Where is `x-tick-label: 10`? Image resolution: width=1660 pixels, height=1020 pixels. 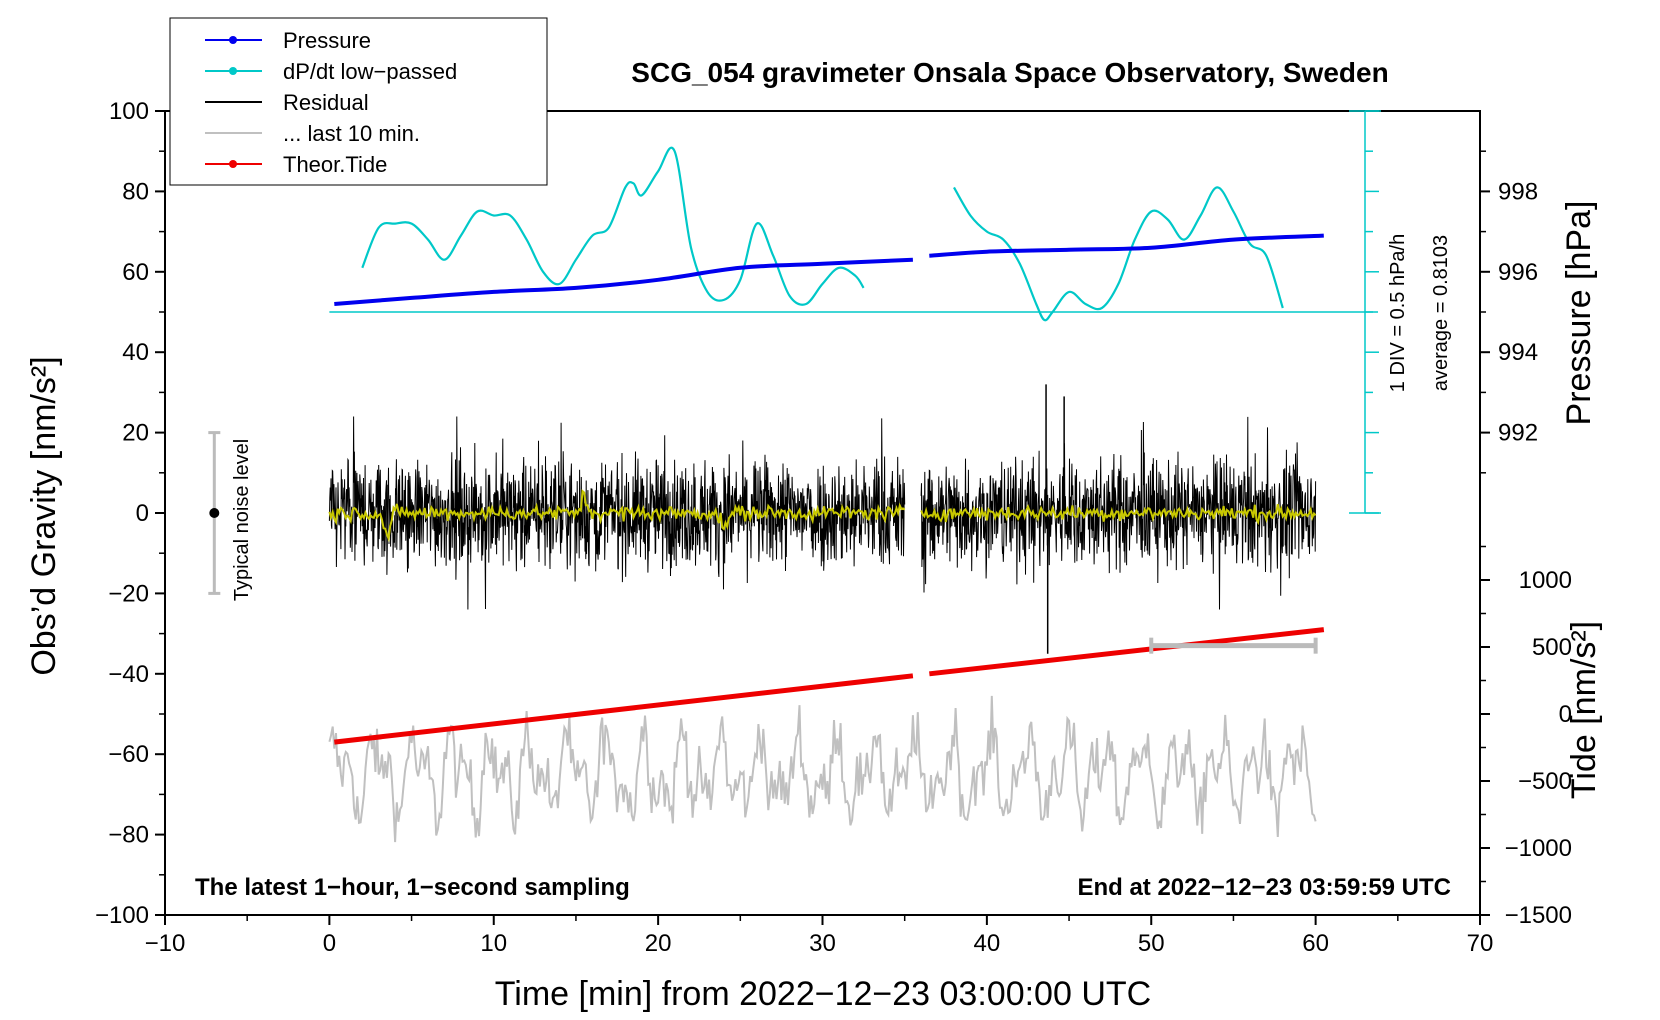 x-tick-label: 10 is located at coordinates (493, 943).